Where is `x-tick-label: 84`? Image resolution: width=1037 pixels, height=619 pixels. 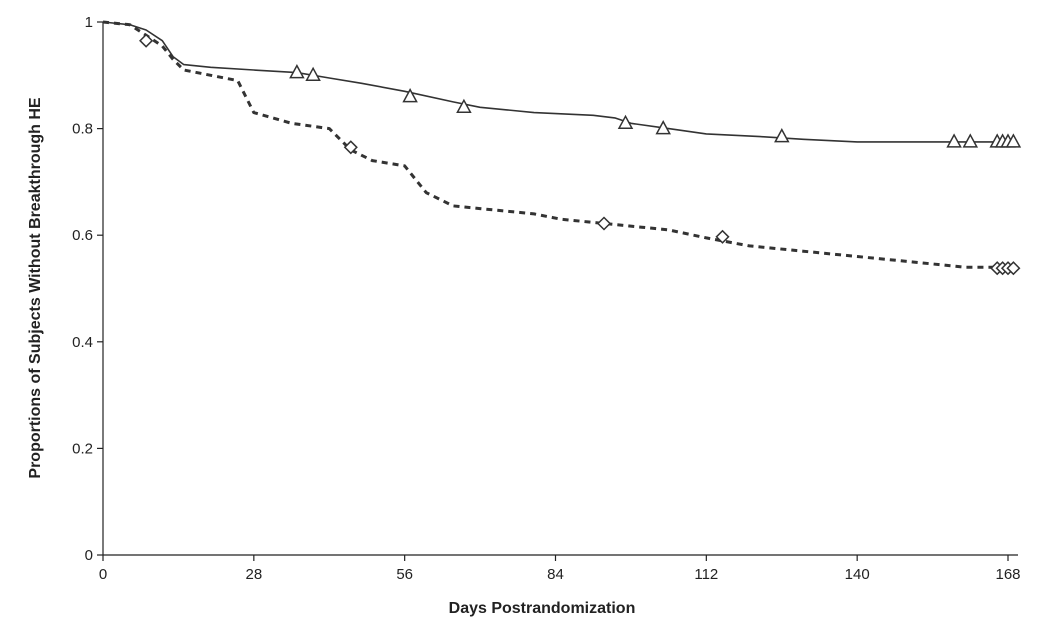 x-tick-label: 84 is located at coordinates (555, 574).